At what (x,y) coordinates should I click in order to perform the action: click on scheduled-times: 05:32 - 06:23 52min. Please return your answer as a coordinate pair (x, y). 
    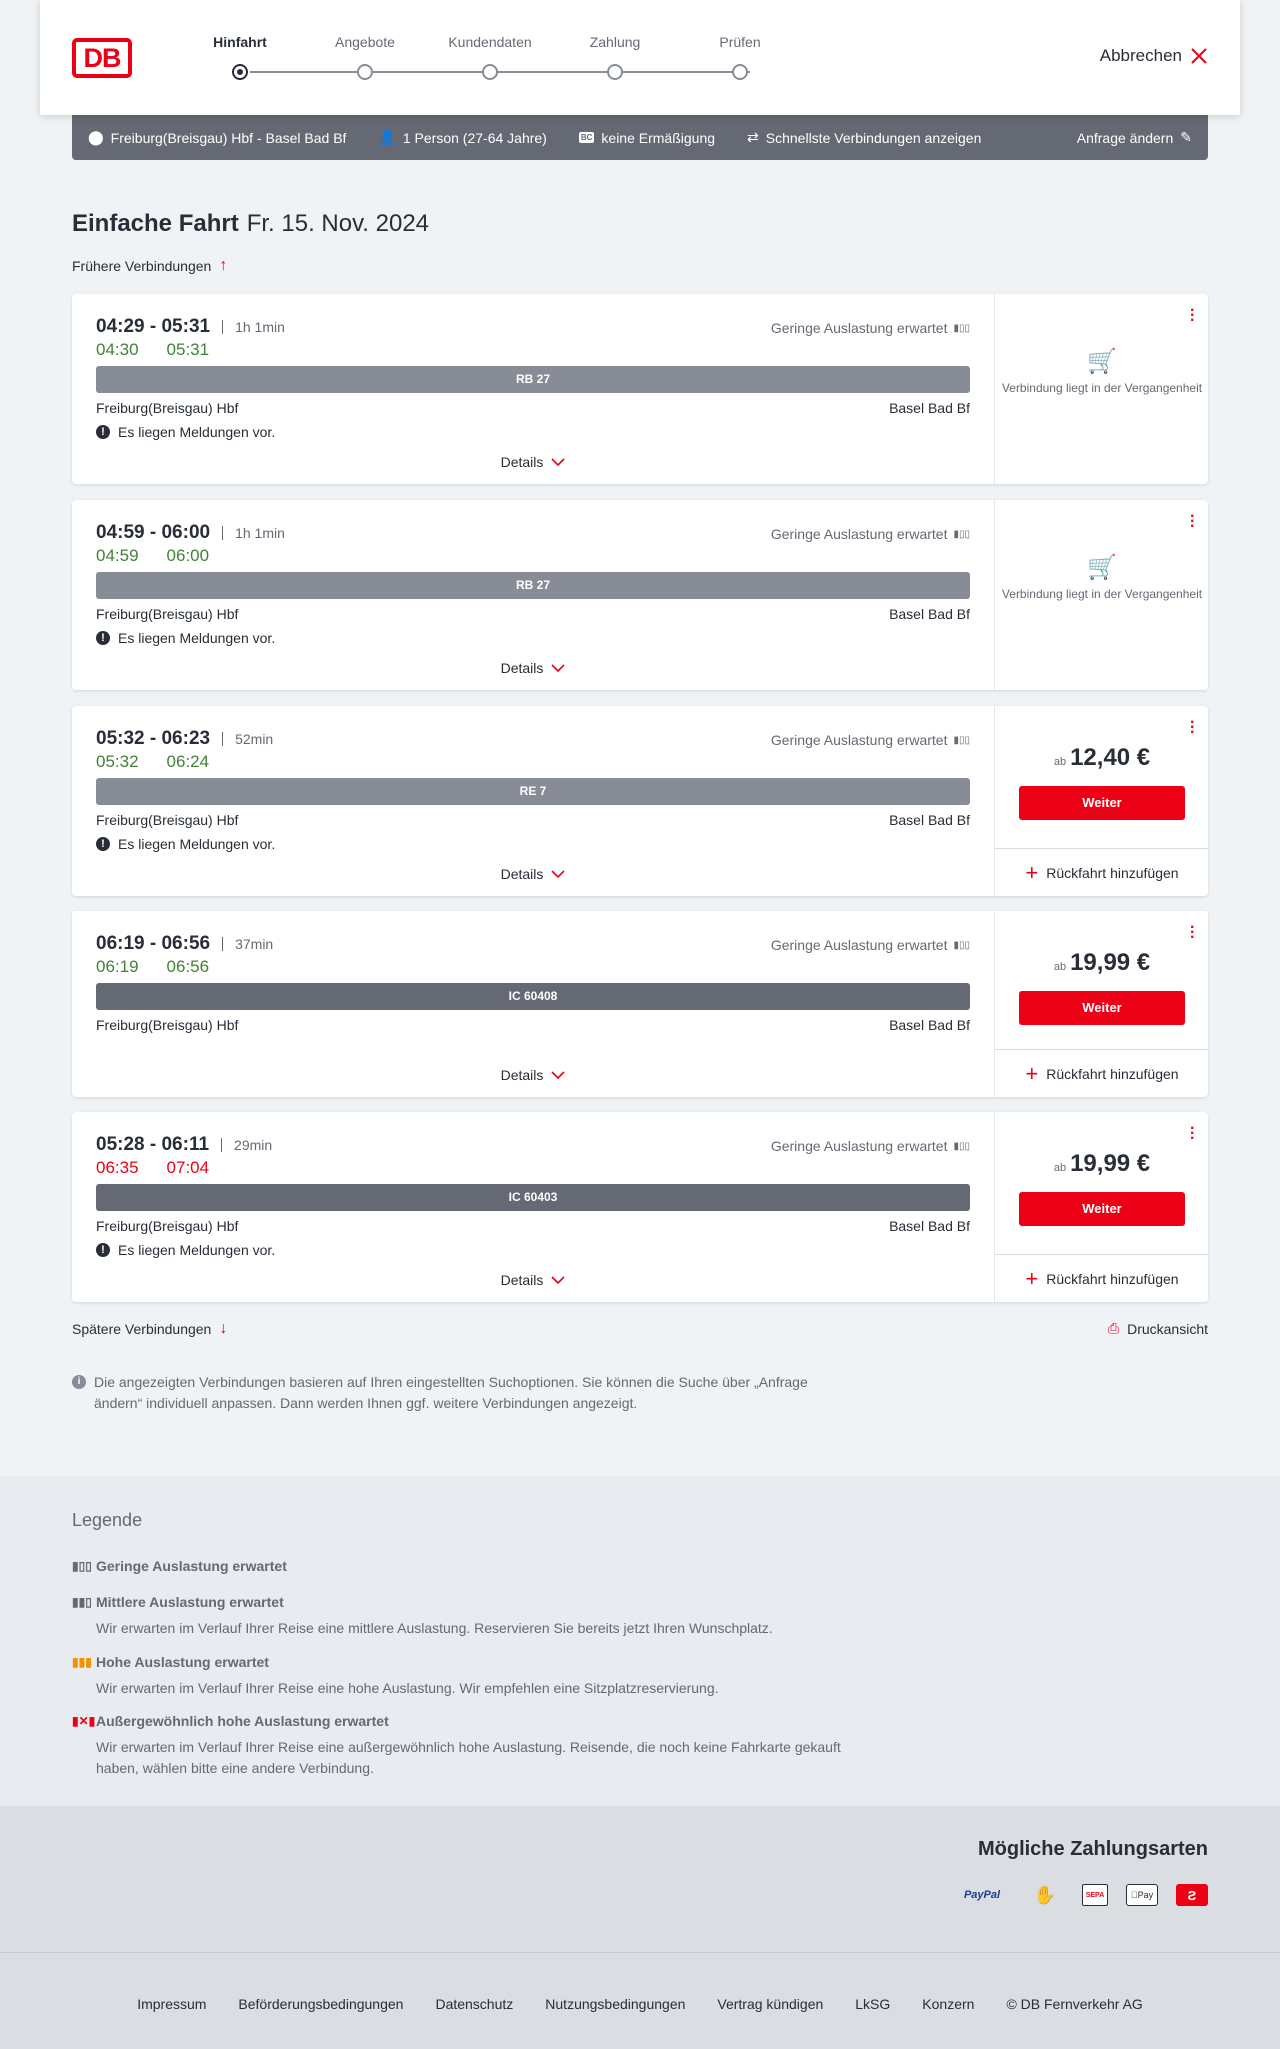
    Looking at the image, I should click on (184, 739).